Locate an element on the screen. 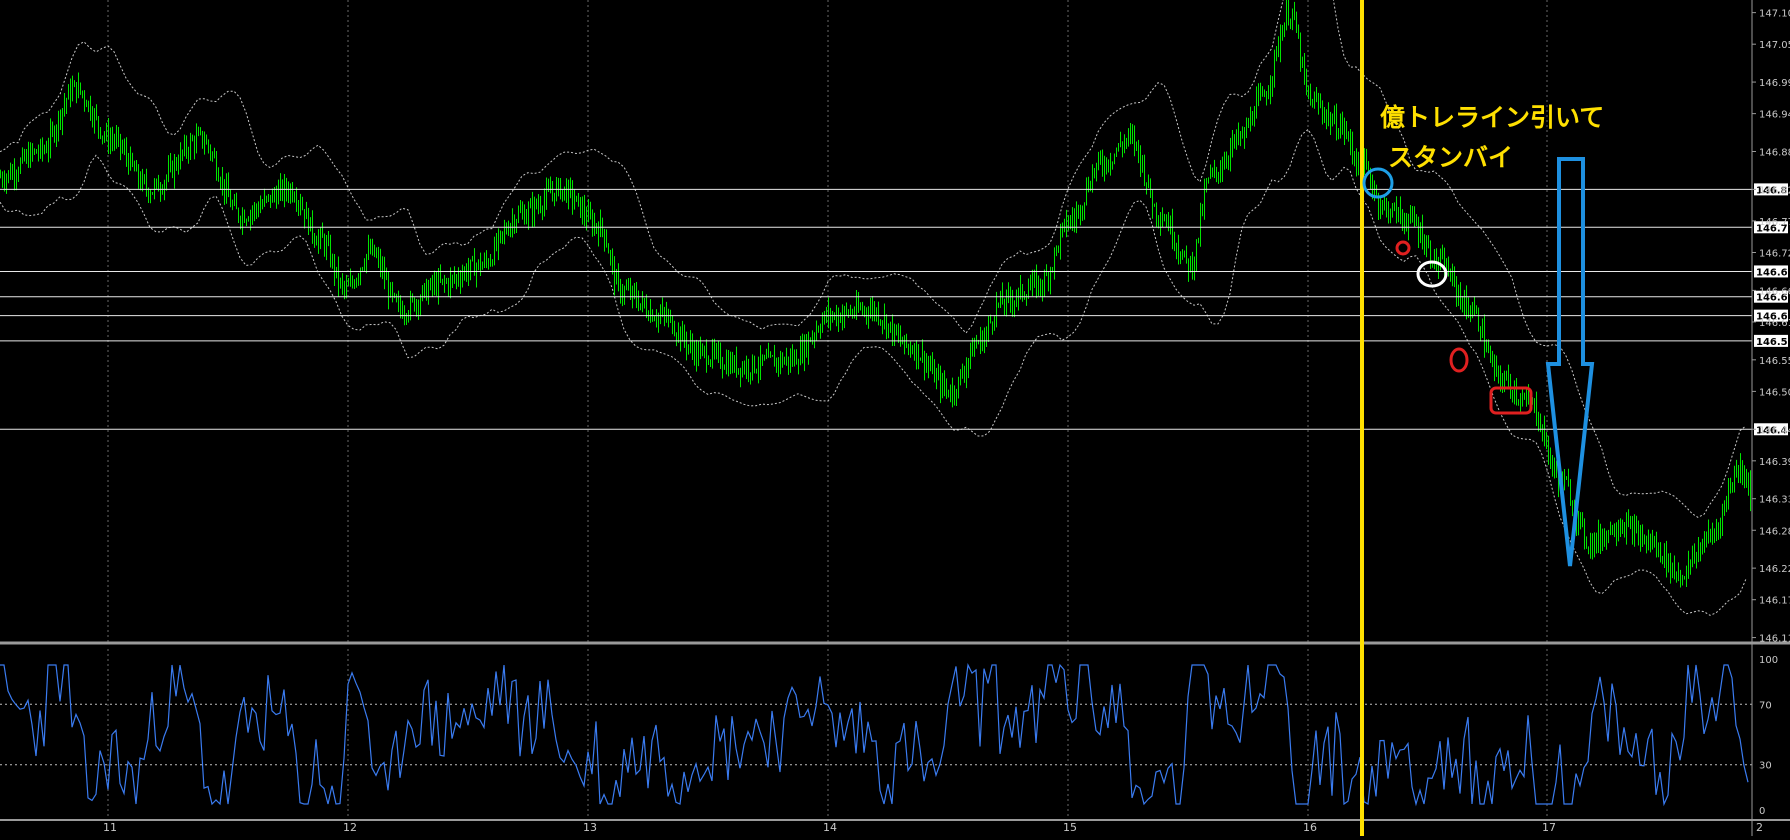  price-tick-label: 146.55 is located at coordinates (1774, 361).